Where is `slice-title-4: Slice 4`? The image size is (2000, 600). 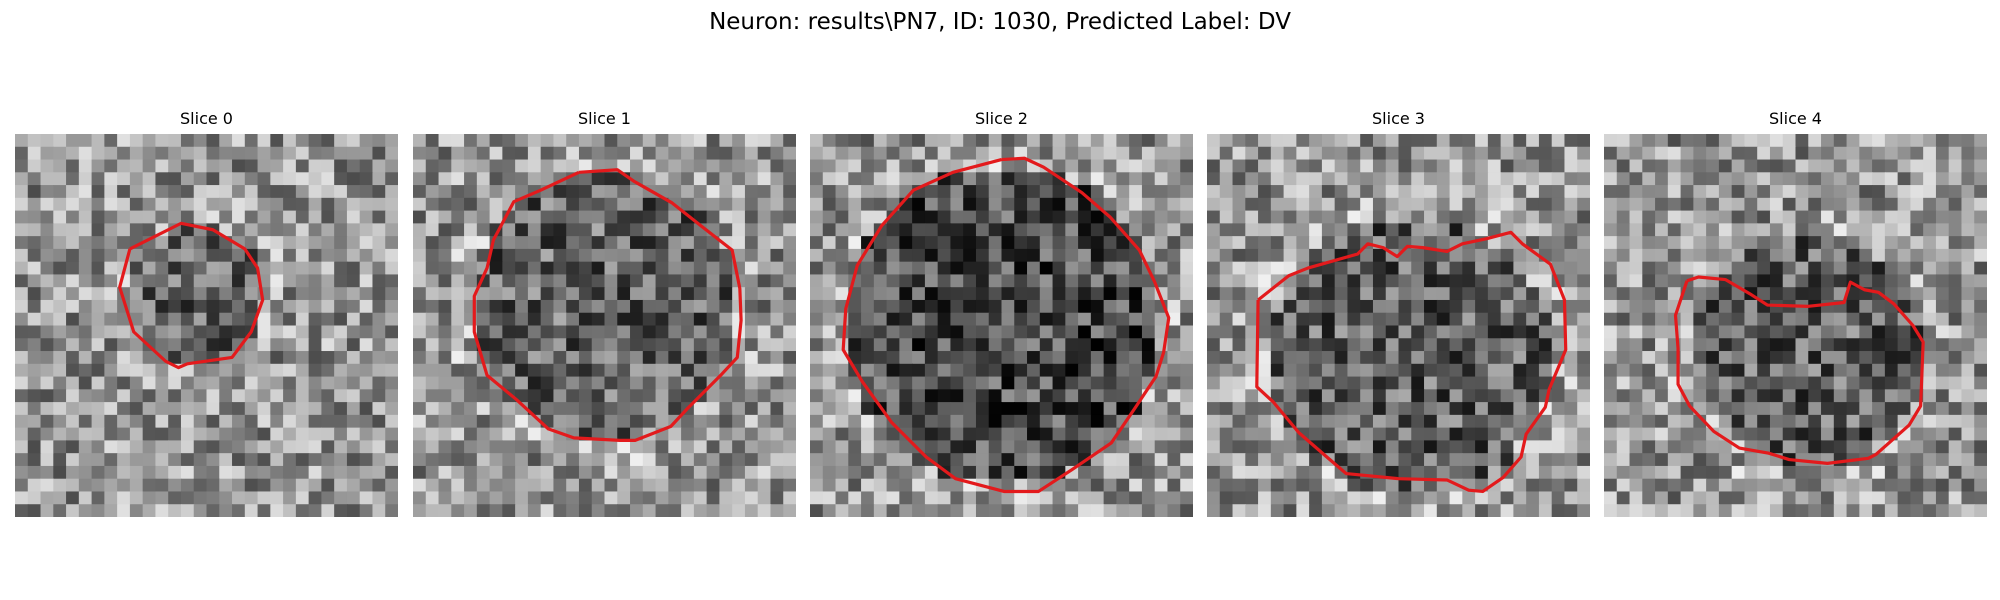
slice-title-4: Slice 4 is located at coordinates (1795, 119).